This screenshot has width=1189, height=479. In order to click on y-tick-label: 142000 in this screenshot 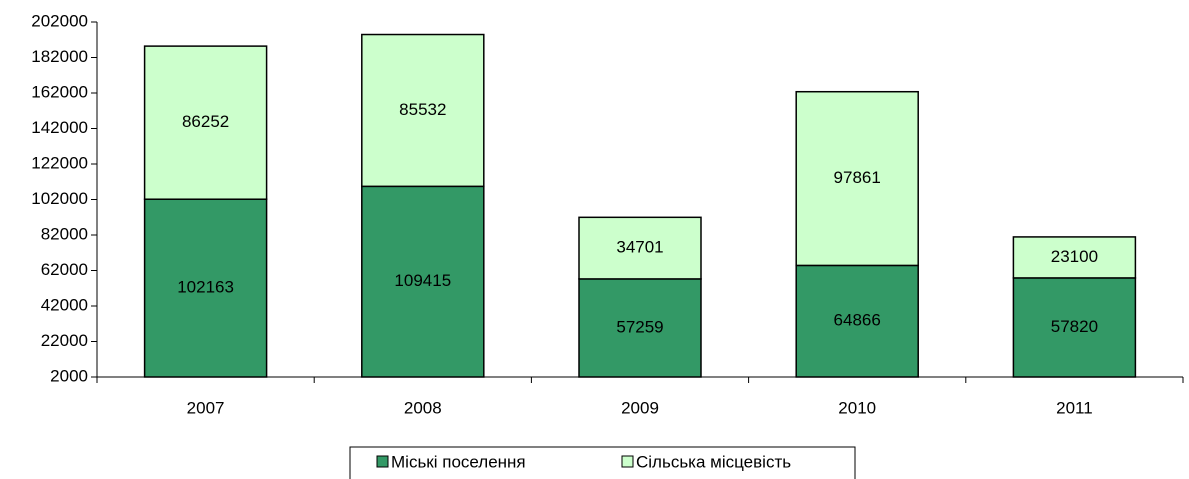, I will do `click(59, 127)`.